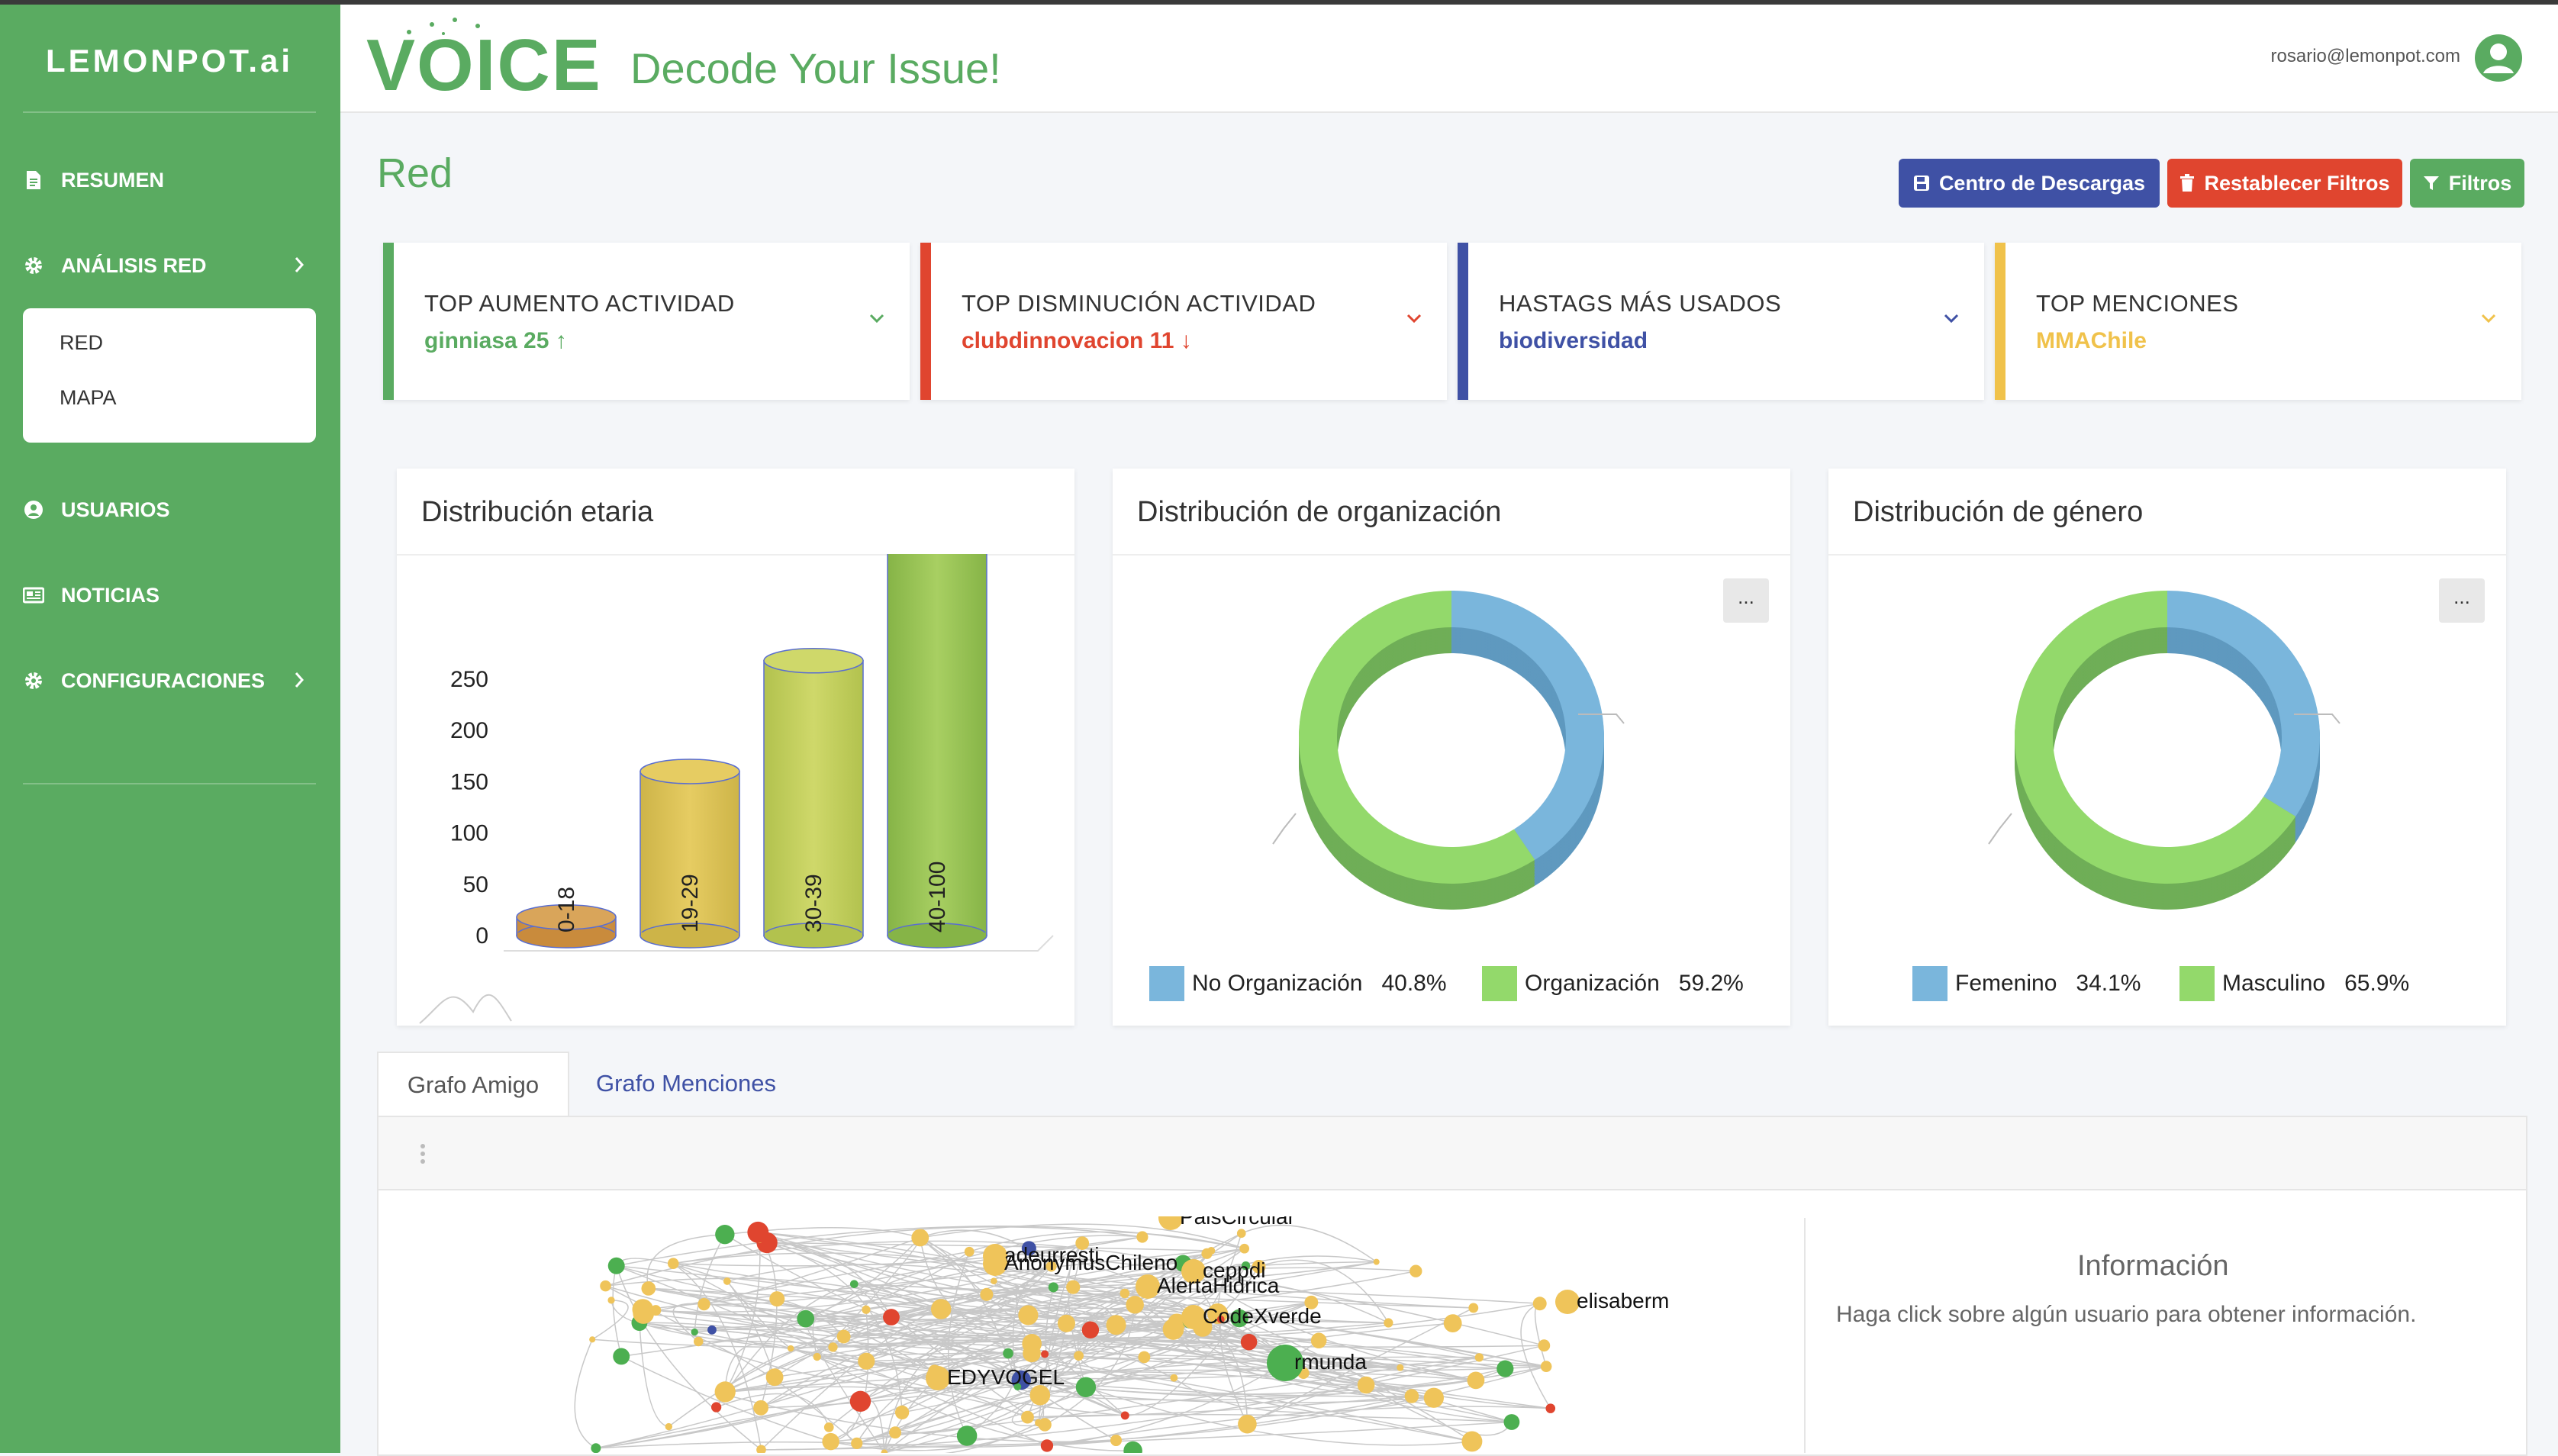  What do you see at coordinates (1298, 983) in the screenshot?
I see `legend-item: No Organización 40.8%` at bounding box center [1298, 983].